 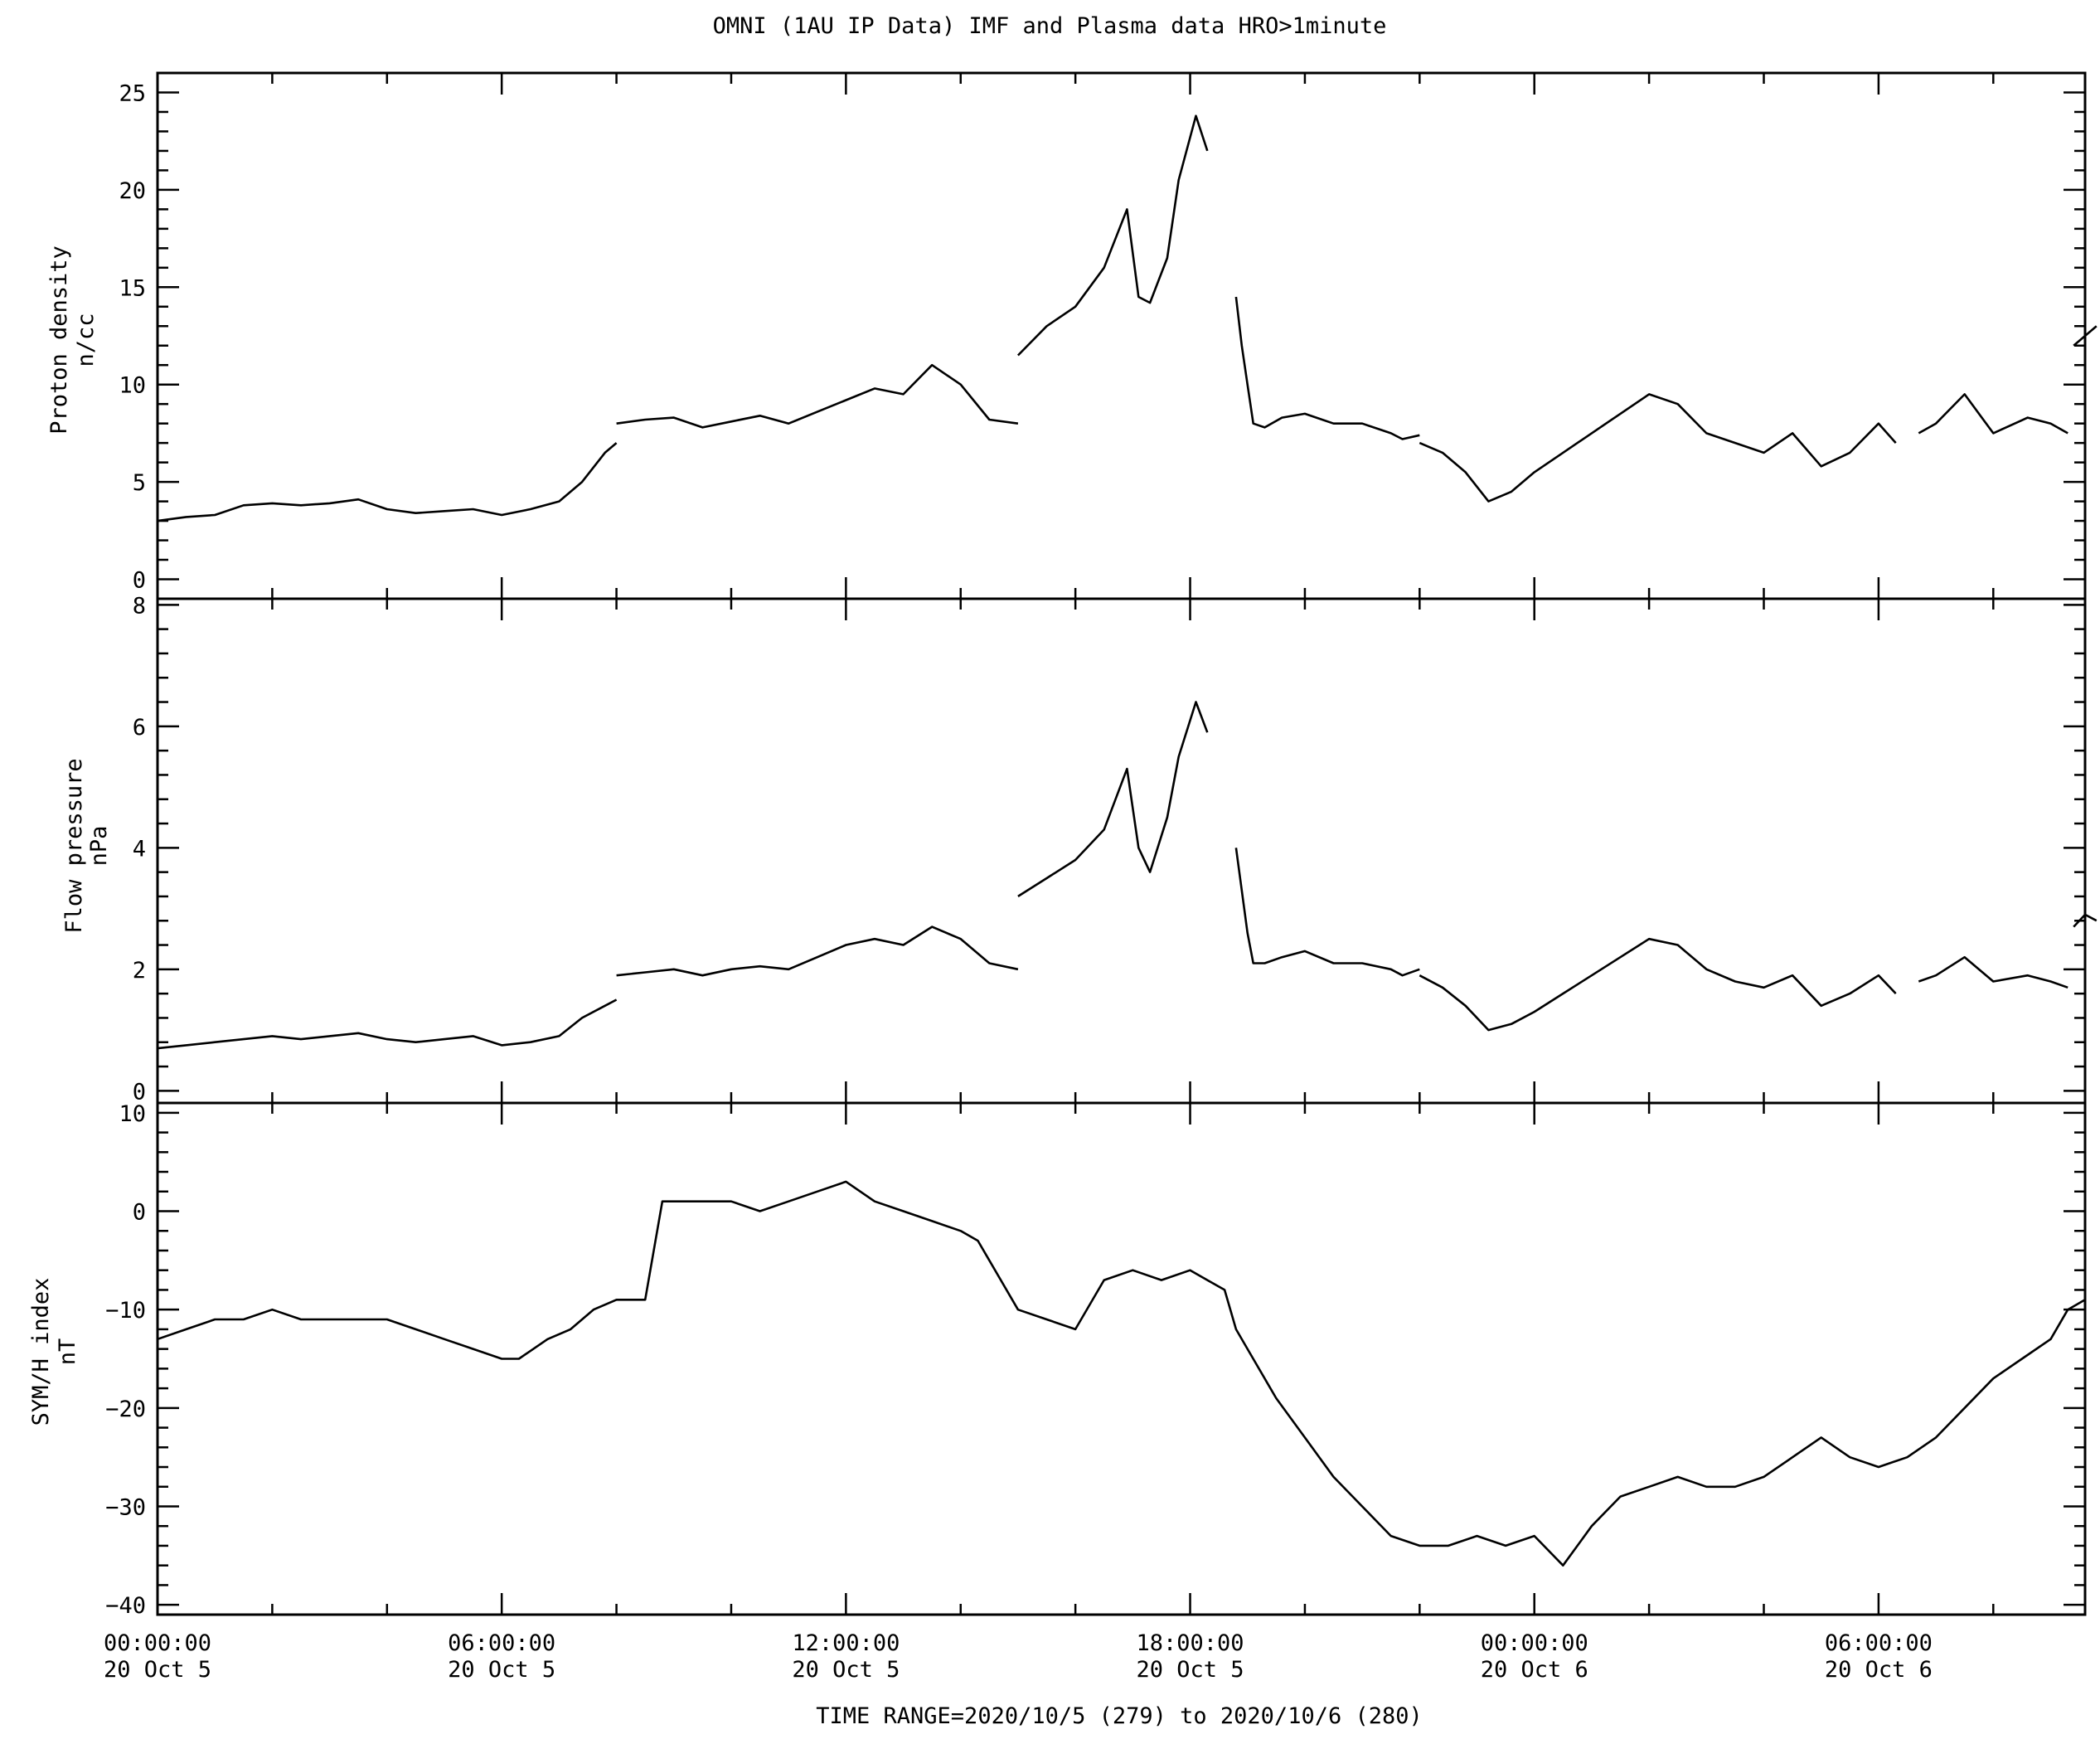 I want to click on x-tick-label-time: 18:00:00, so click(x=1190, y=1643).